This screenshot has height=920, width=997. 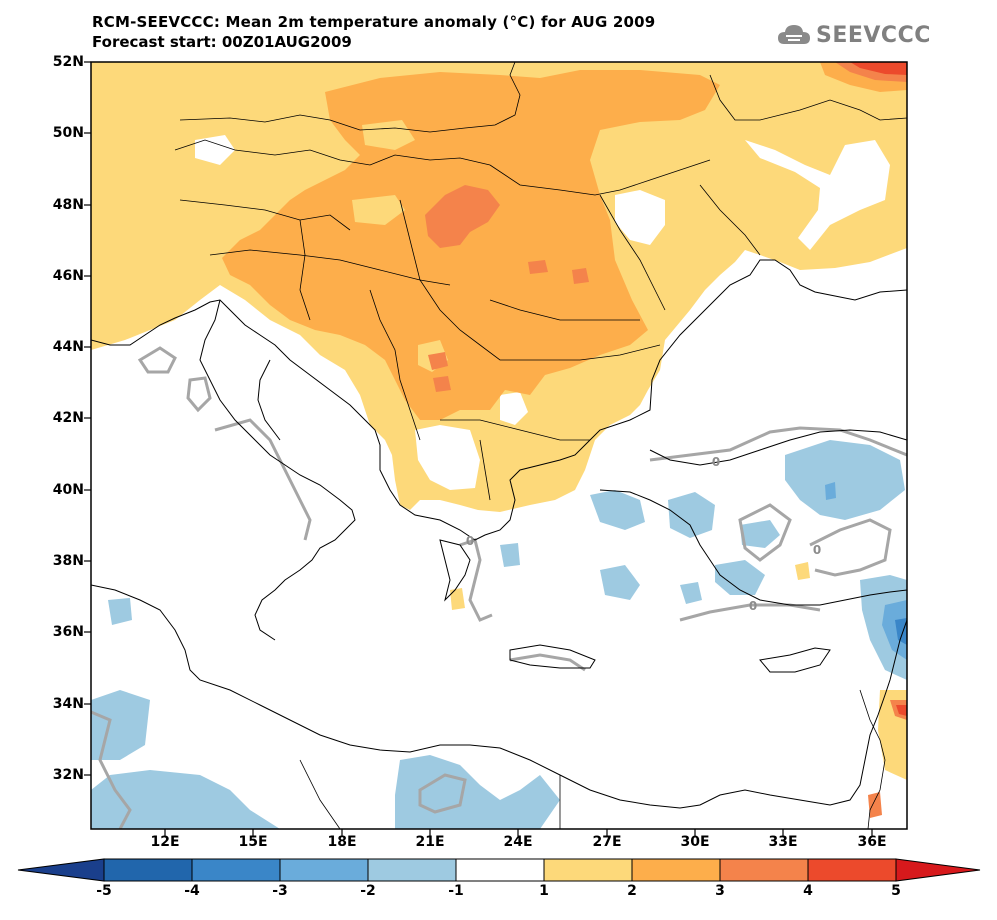 What do you see at coordinates (192, 891) in the screenshot?
I see `colorbar-label: -4` at bounding box center [192, 891].